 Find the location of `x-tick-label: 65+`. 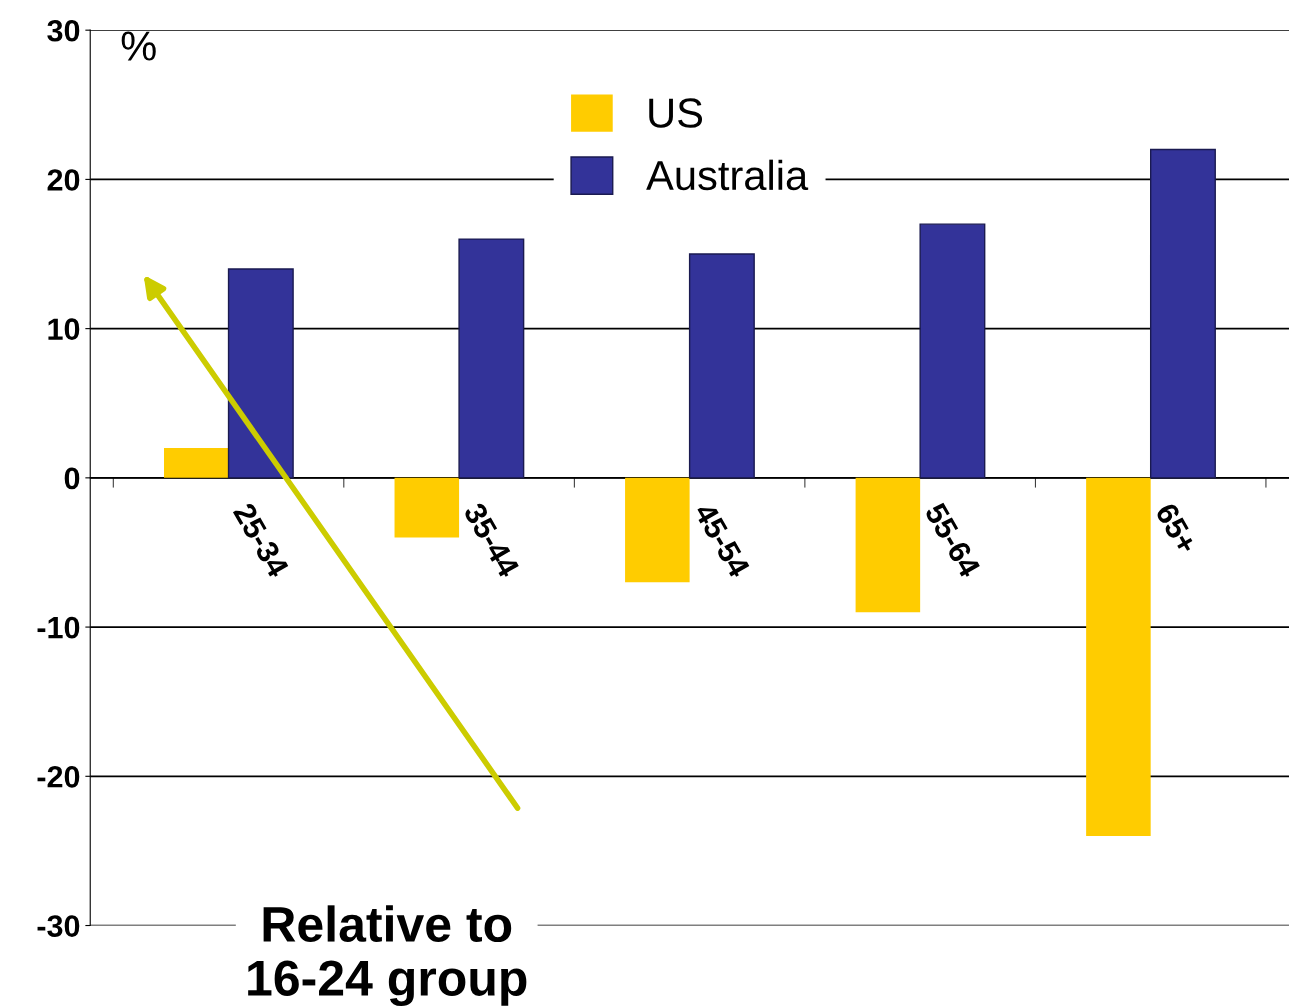

x-tick-label: 65+ is located at coordinates (1176, 528).